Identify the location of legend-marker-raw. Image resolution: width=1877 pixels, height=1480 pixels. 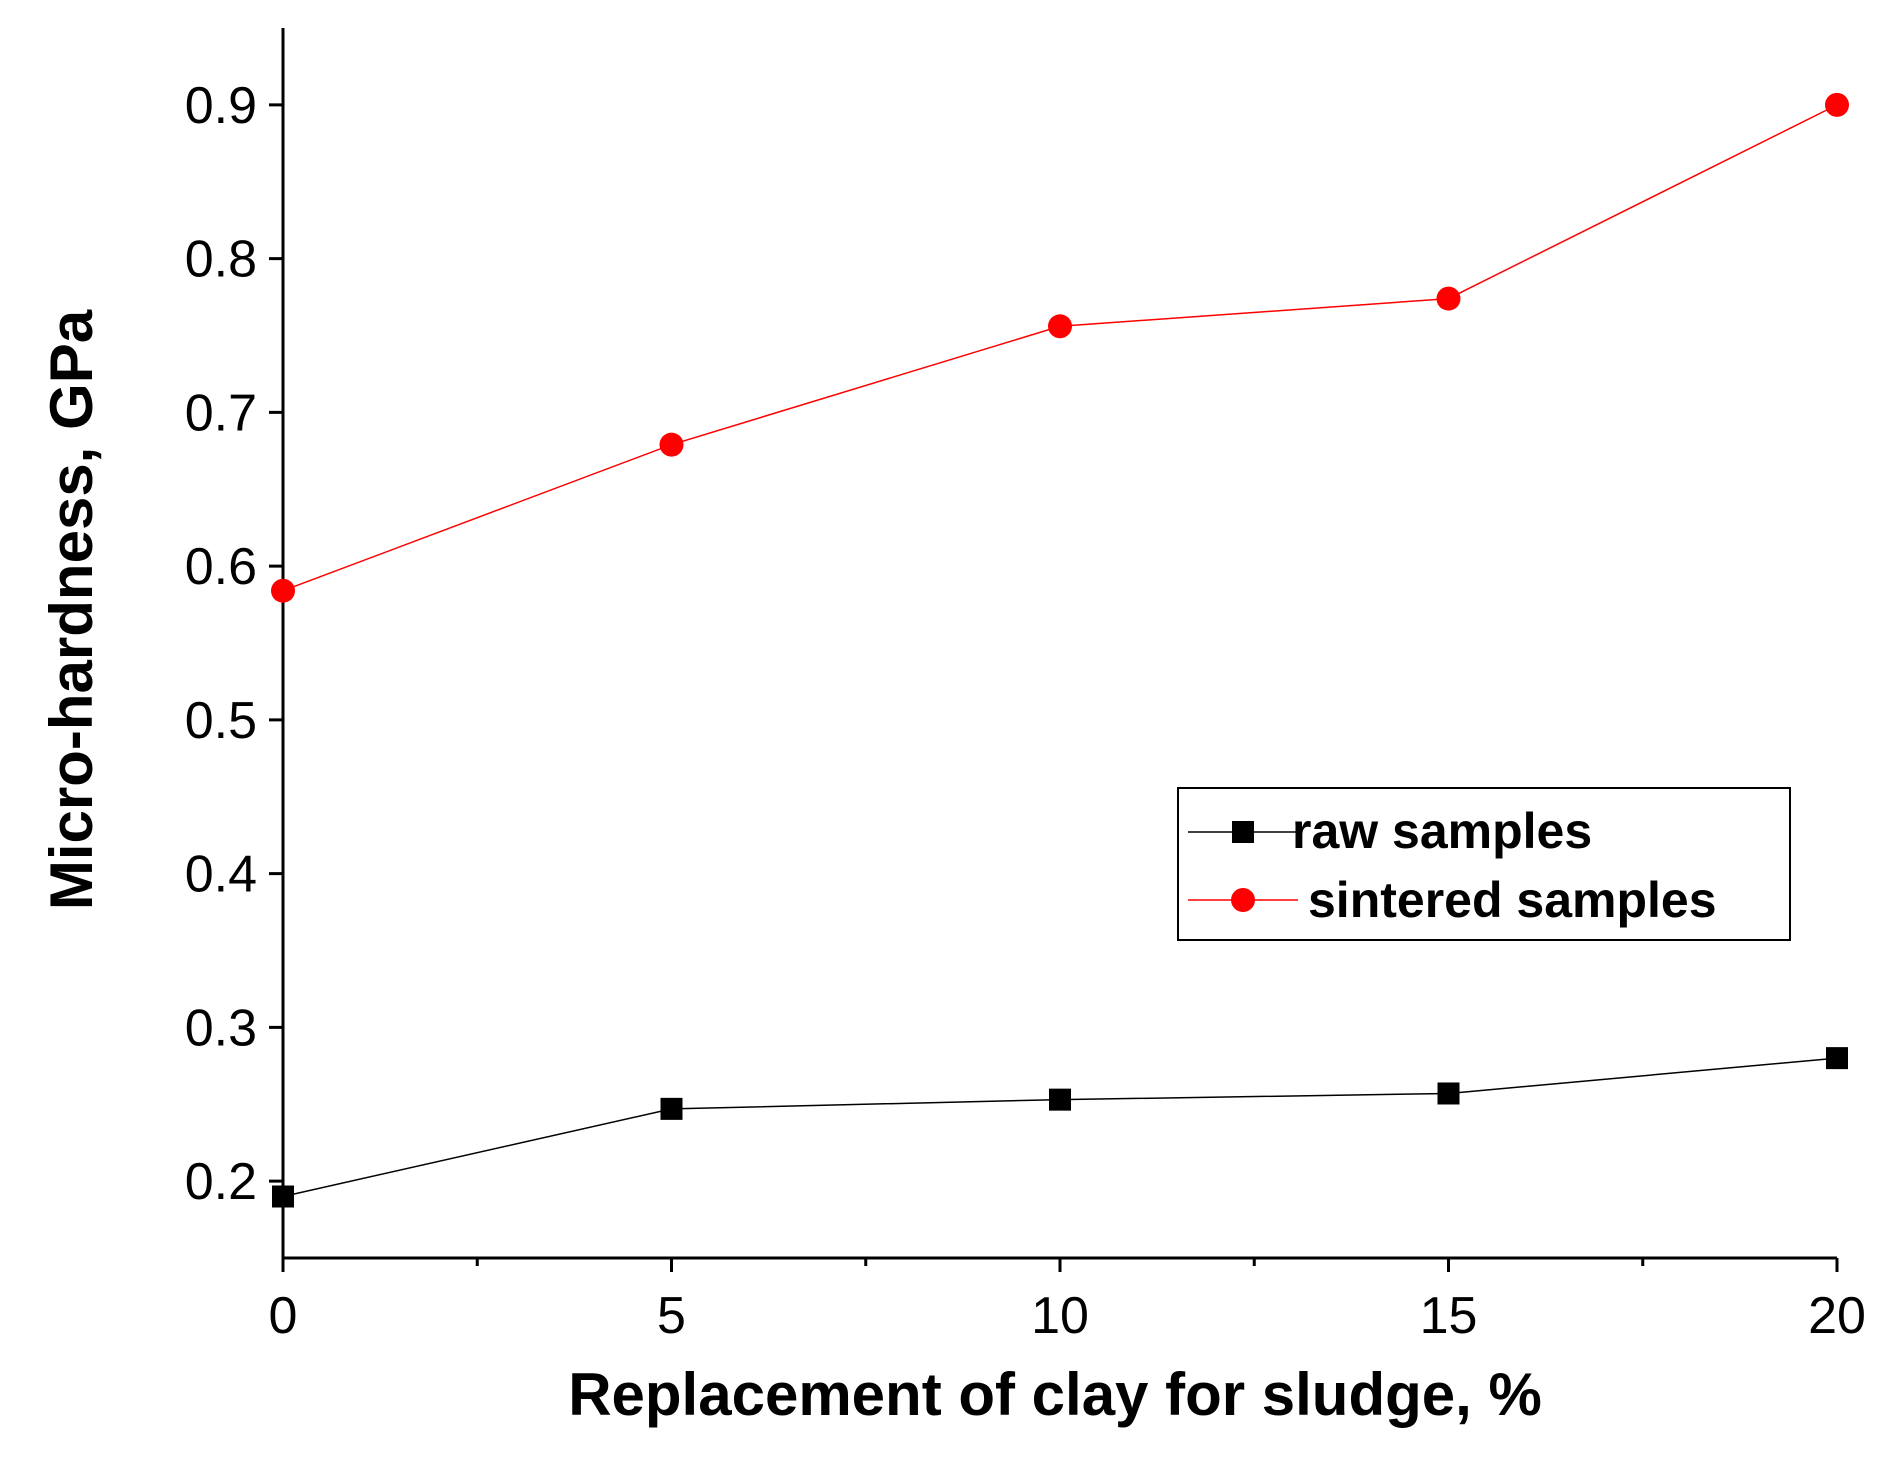
(1243, 832).